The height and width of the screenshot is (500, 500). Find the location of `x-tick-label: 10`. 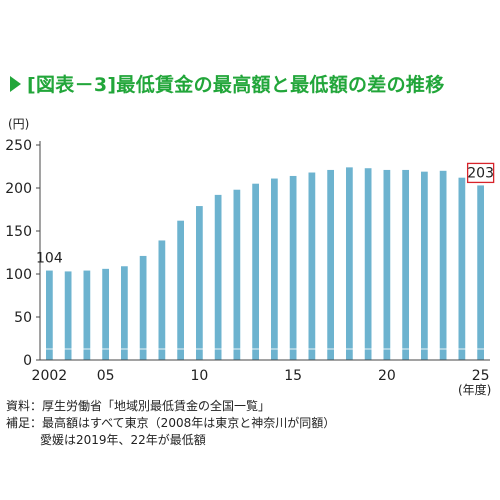

x-tick-label: 10 is located at coordinates (199, 376).